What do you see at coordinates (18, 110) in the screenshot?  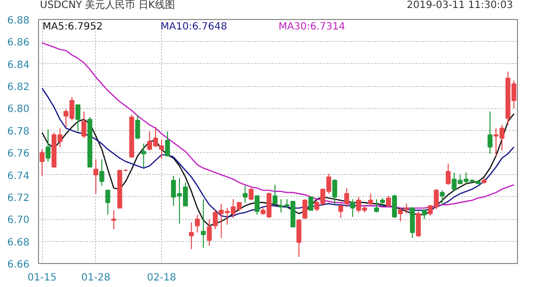 I see `y-tick-label: 6.80` at bounding box center [18, 110].